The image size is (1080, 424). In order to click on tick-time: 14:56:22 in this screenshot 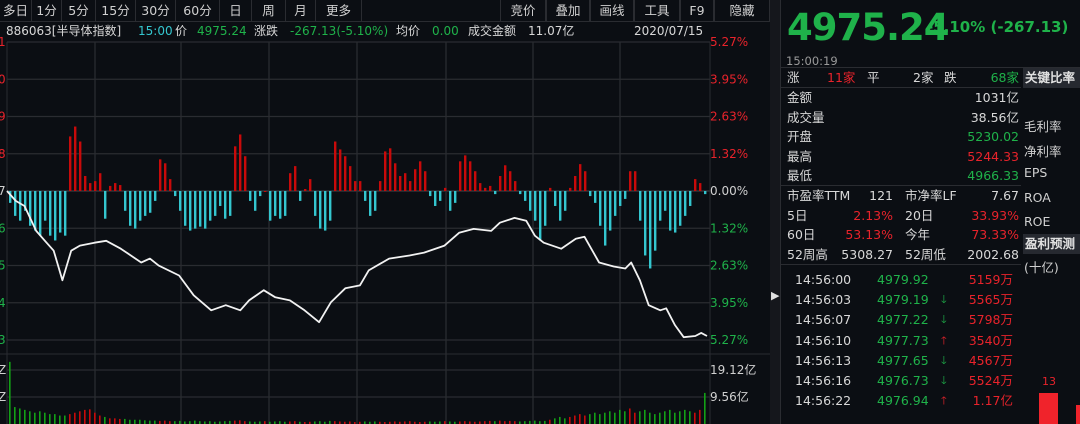, I will do `click(823, 401)`.